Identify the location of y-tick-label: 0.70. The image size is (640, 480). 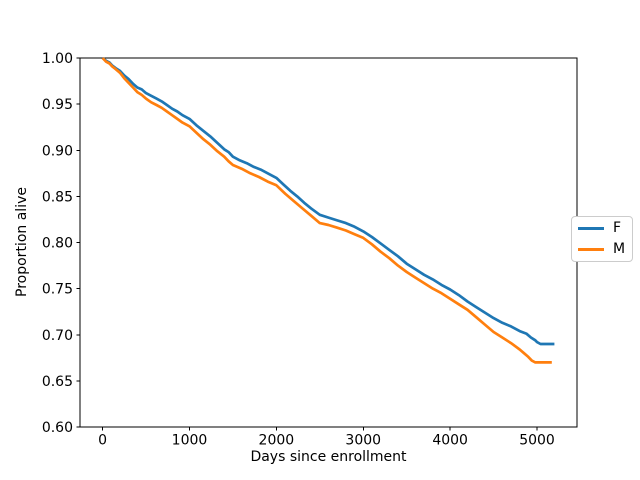
(57, 336).